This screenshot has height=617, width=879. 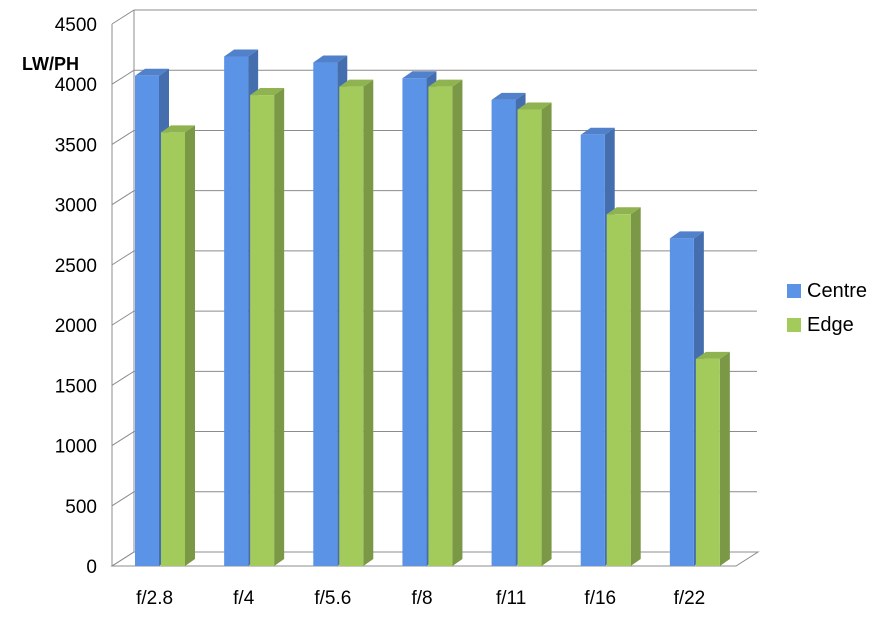 I want to click on x-axis-ticks: f/2.8 f/4 f/5.6 f/8 f/11 f/16 f/22, so click(x=420, y=598).